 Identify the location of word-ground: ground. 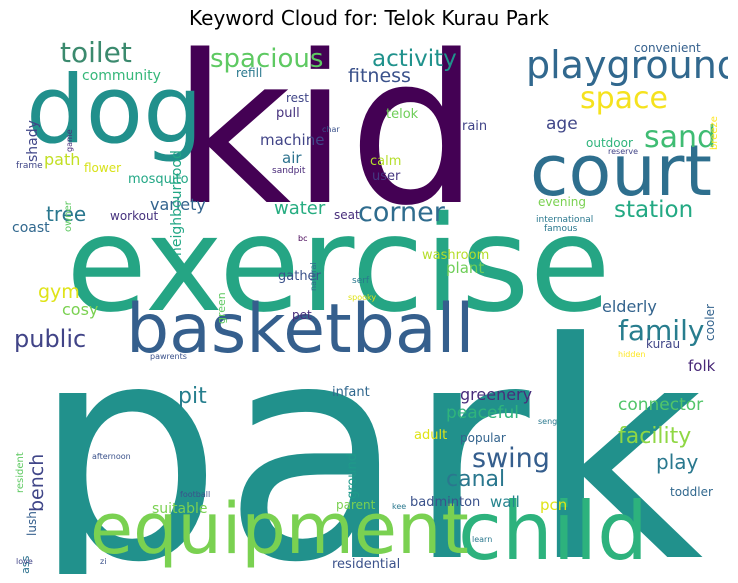
(352, 476).